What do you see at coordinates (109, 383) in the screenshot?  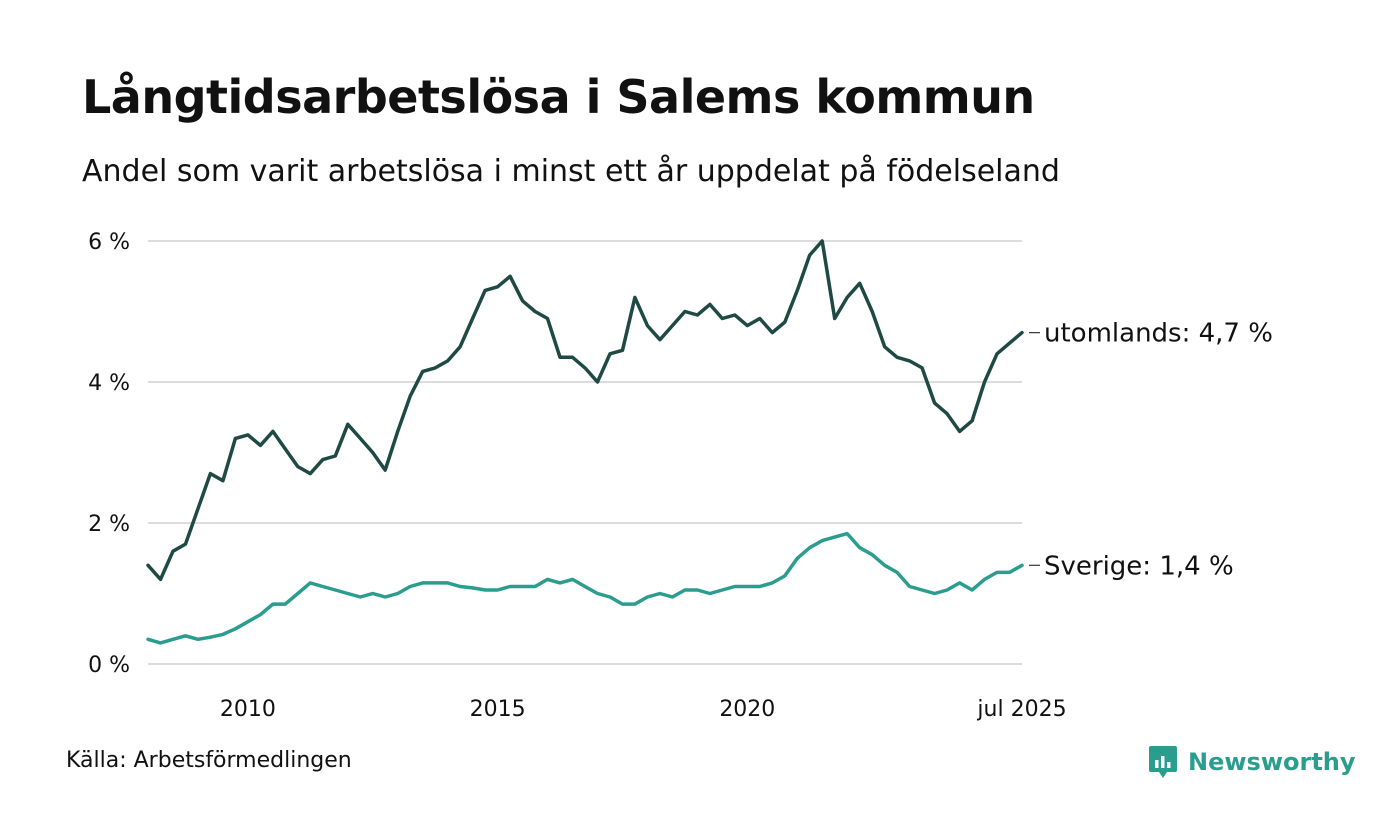 I see `y-tick-label: 4 %` at bounding box center [109, 383].